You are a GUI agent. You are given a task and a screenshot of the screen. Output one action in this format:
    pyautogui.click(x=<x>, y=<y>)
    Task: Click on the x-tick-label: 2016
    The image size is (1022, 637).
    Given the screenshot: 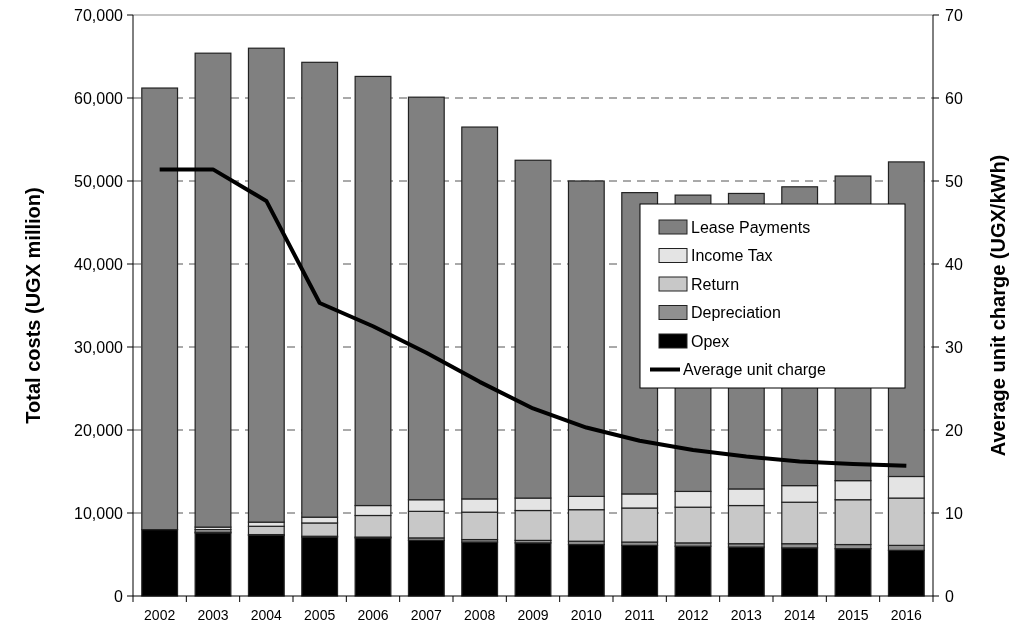 What is the action you would take?
    pyautogui.click(x=906, y=615)
    